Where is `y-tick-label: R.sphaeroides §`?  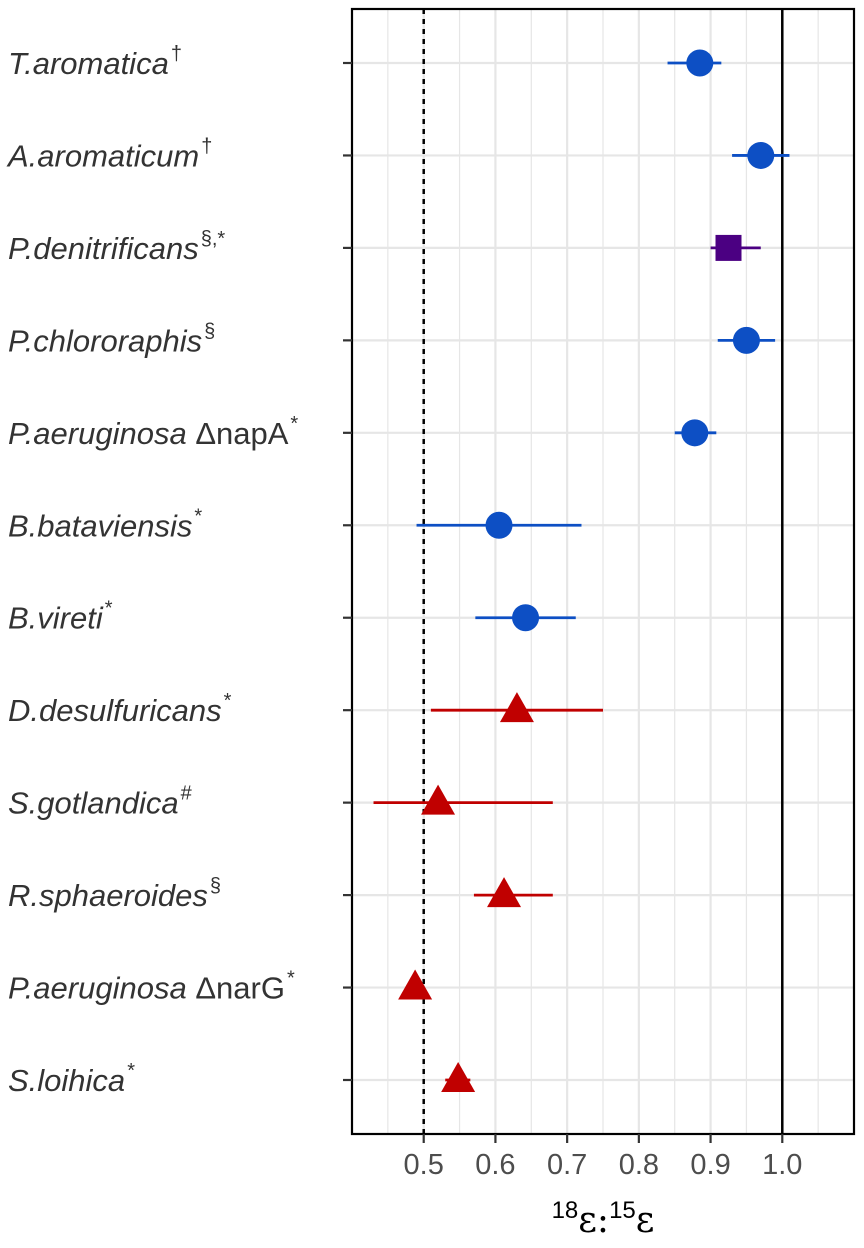 y-tick-label: R.sphaeroides § is located at coordinates (114, 894).